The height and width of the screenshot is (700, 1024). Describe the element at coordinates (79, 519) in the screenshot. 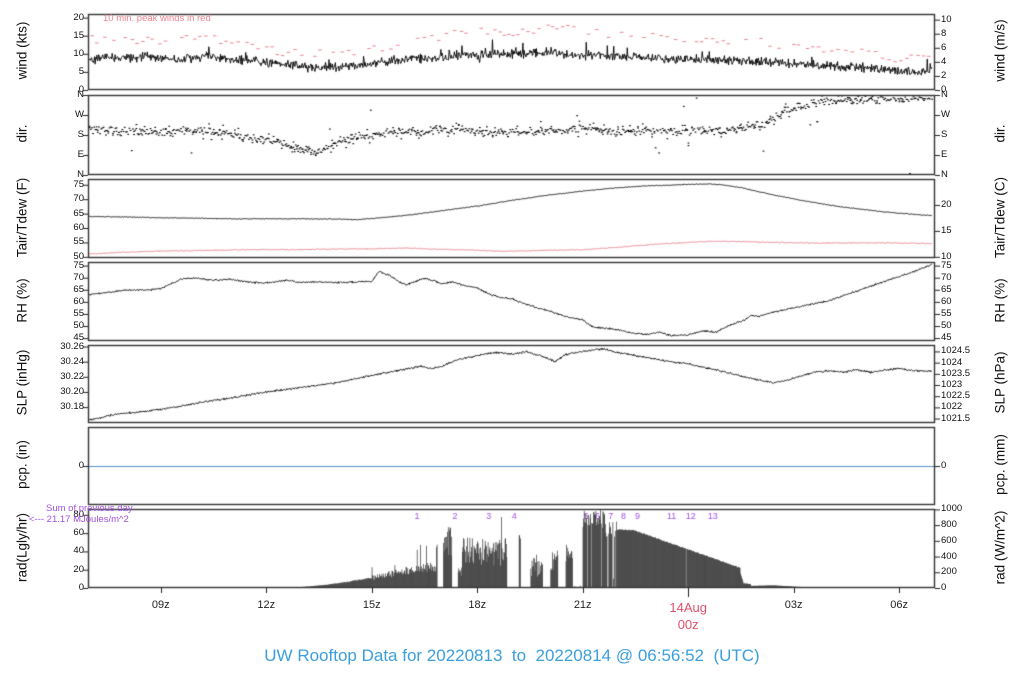

I see `rad-sum-note-line2: <--- 21.17 MJoules/m^2` at that location.